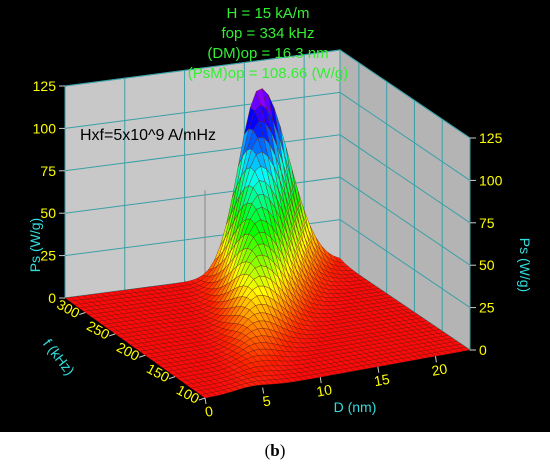  What do you see at coordinates (48, 213) in the screenshot?
I see `z-tick-label-left-2: 50` at bounding box center [48, 213].